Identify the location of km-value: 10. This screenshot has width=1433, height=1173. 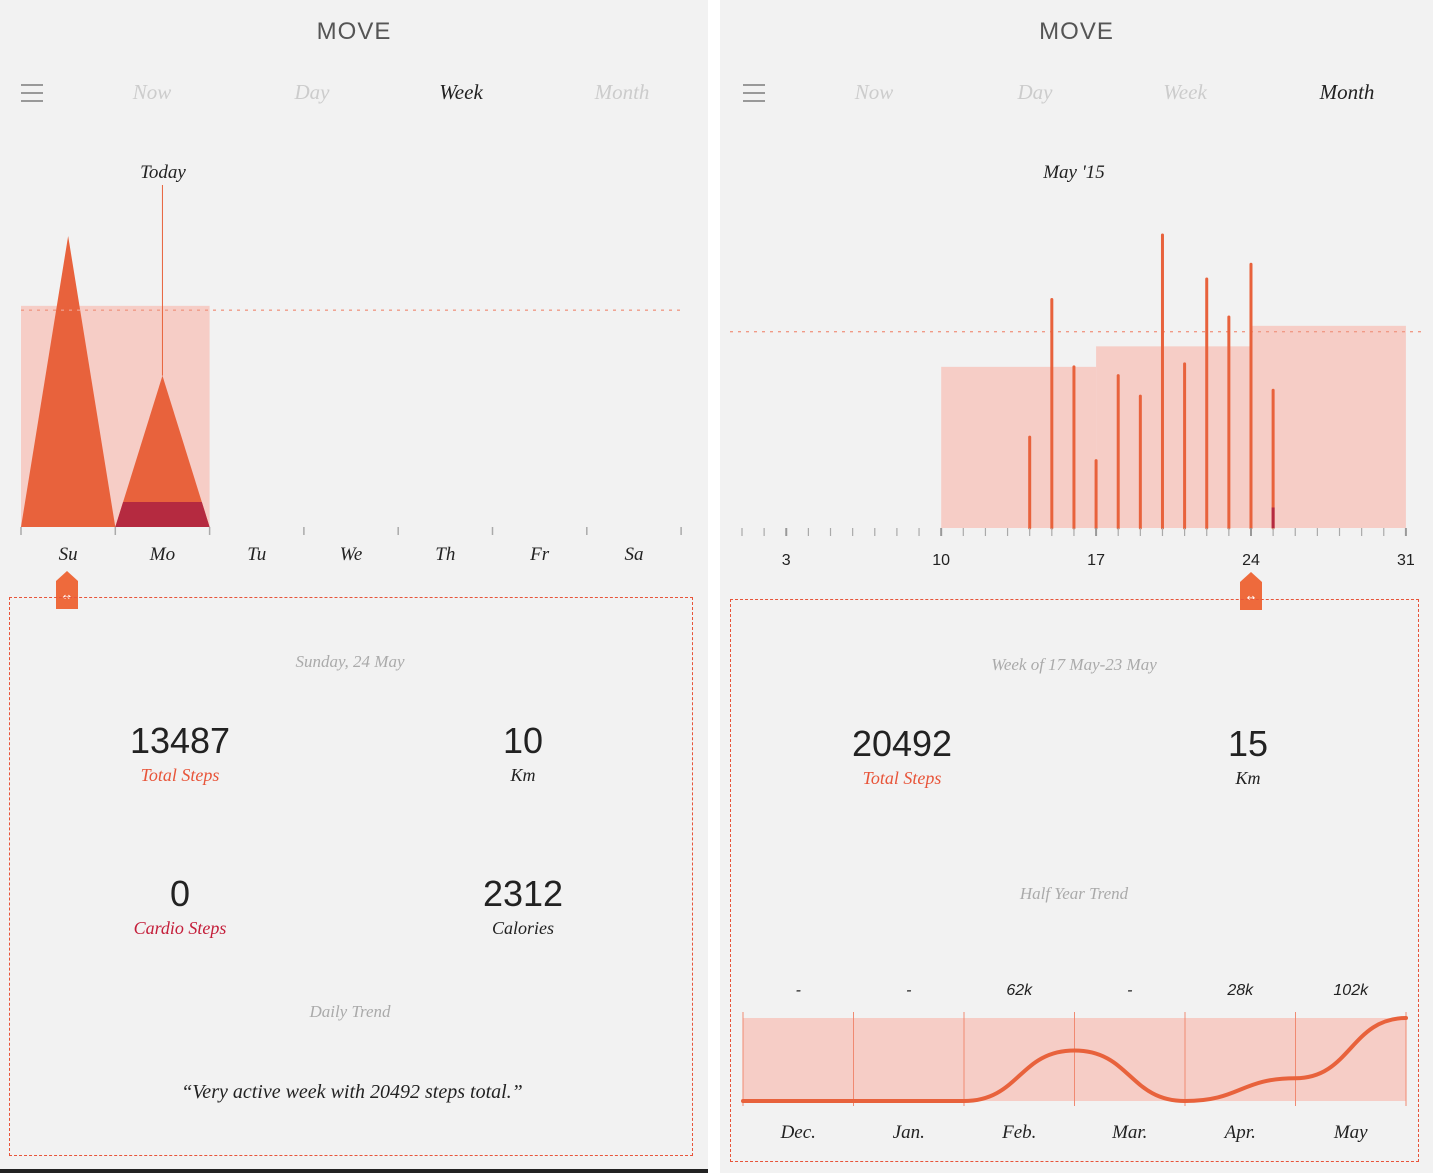
(523, 740).